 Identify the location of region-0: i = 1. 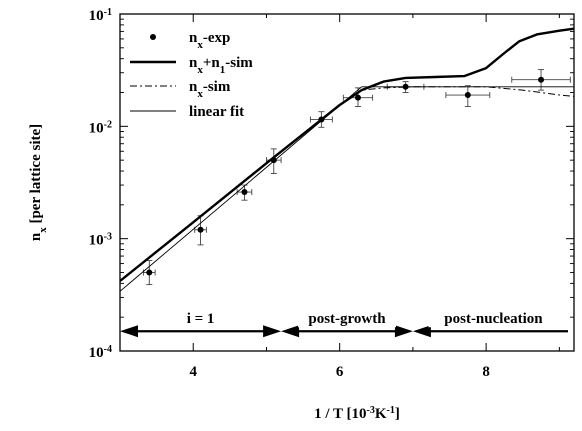
(201, 323).